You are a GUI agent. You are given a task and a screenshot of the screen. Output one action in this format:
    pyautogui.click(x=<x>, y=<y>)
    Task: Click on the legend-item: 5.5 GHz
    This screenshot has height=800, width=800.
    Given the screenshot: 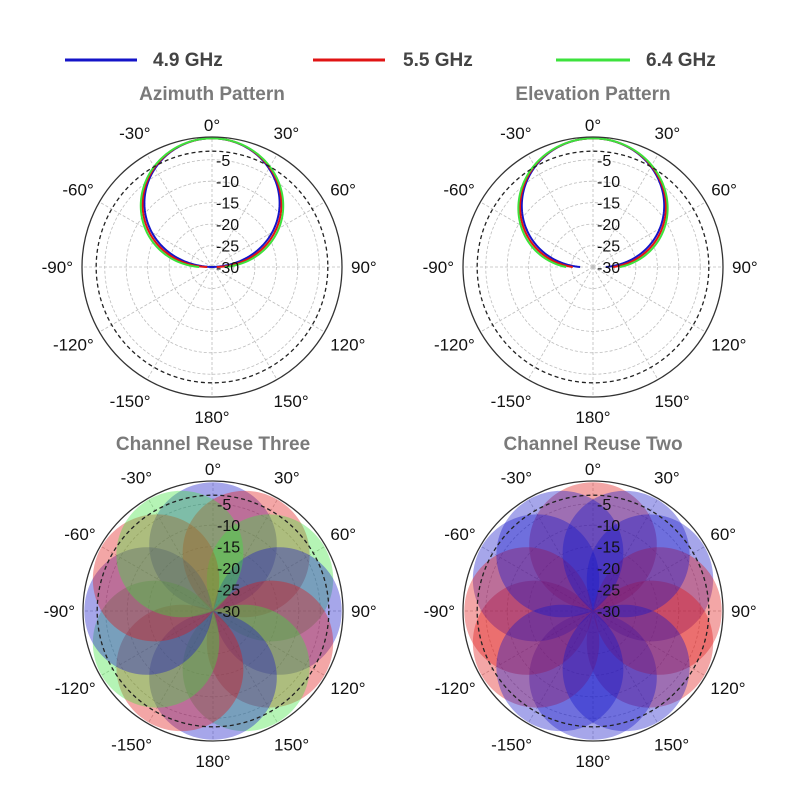 What is the action you would take?
    pyautogui.click(x=393, y=60)
    